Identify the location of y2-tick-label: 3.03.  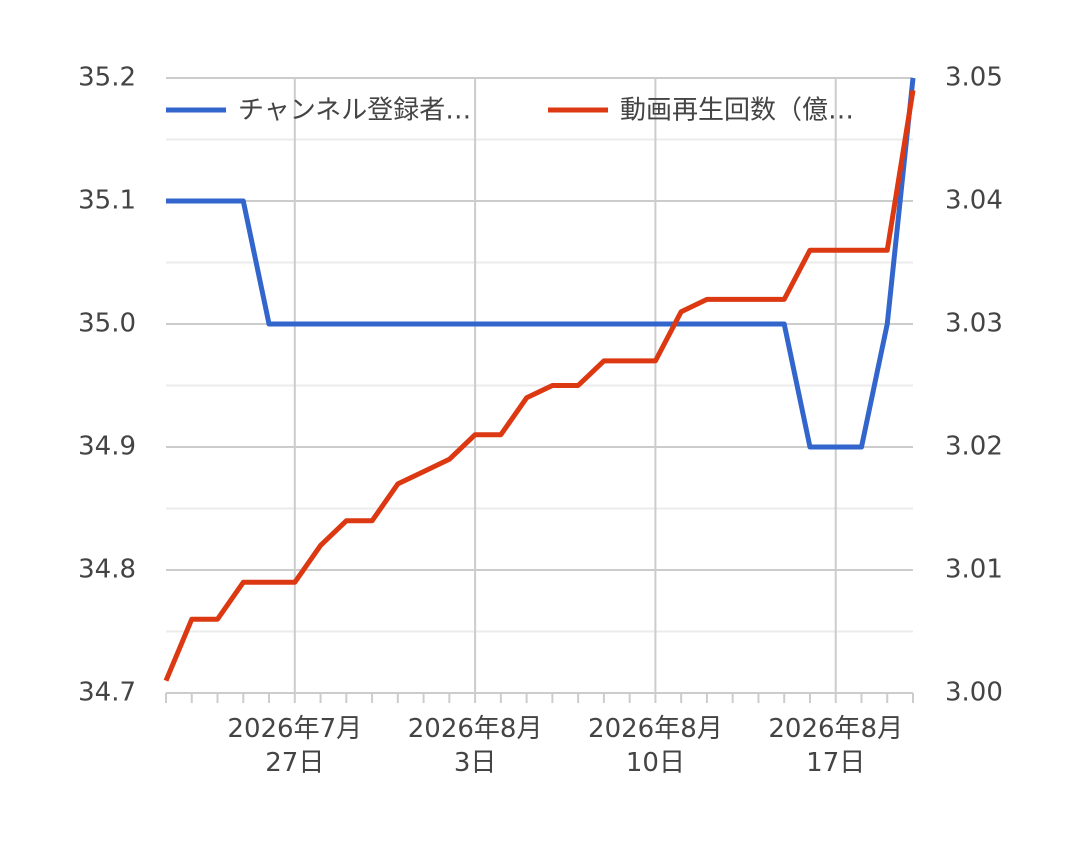
(974, 324).